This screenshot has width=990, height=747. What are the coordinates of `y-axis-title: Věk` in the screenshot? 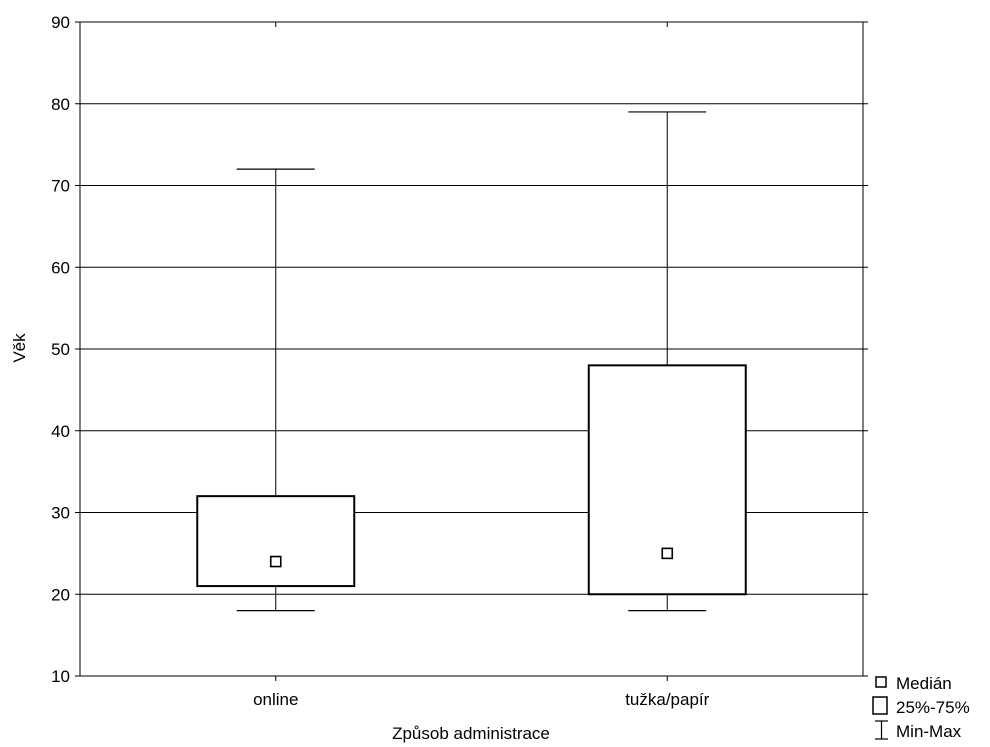 It's located at (19, 348).